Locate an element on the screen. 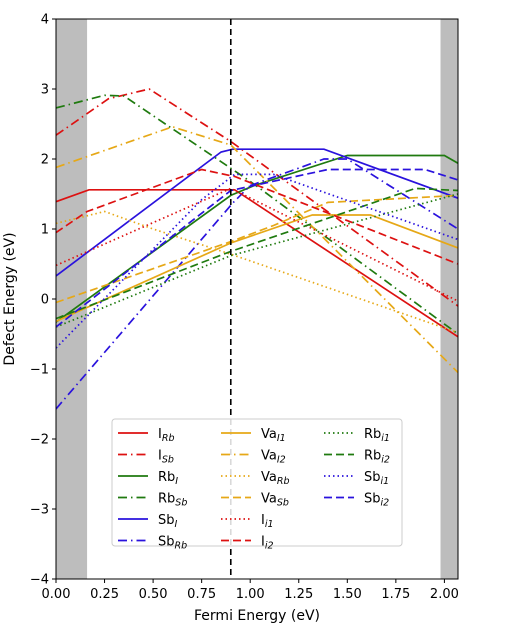 This screenshot has width=511, height=636. legend-label: ISb is located at coordinates (166, 457).